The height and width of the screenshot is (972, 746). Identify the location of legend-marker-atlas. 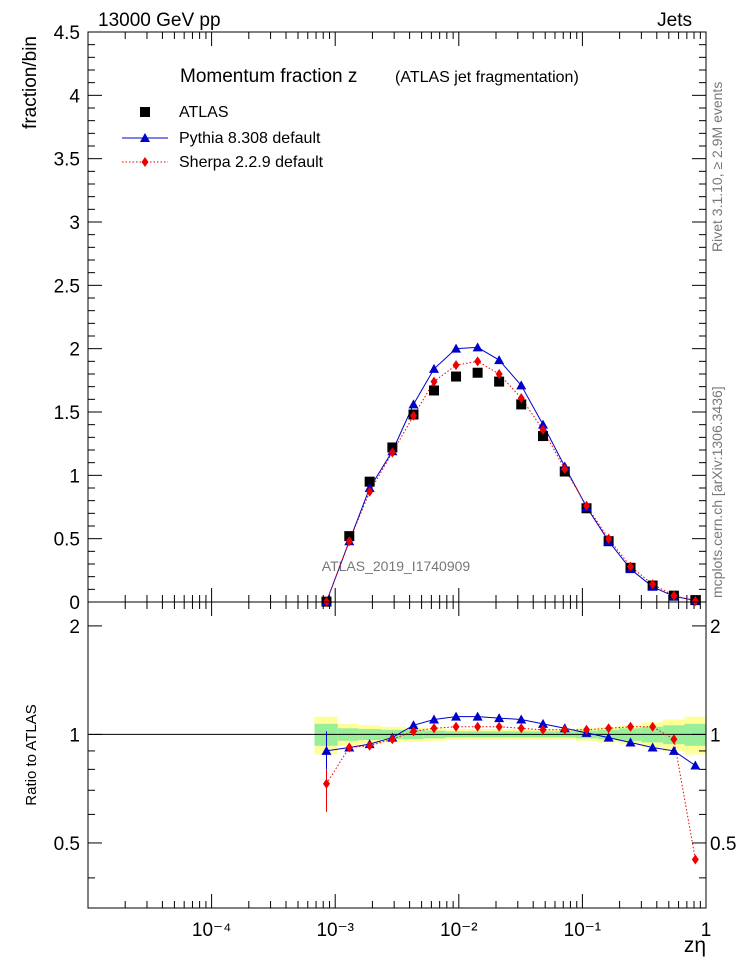
(145, 112).